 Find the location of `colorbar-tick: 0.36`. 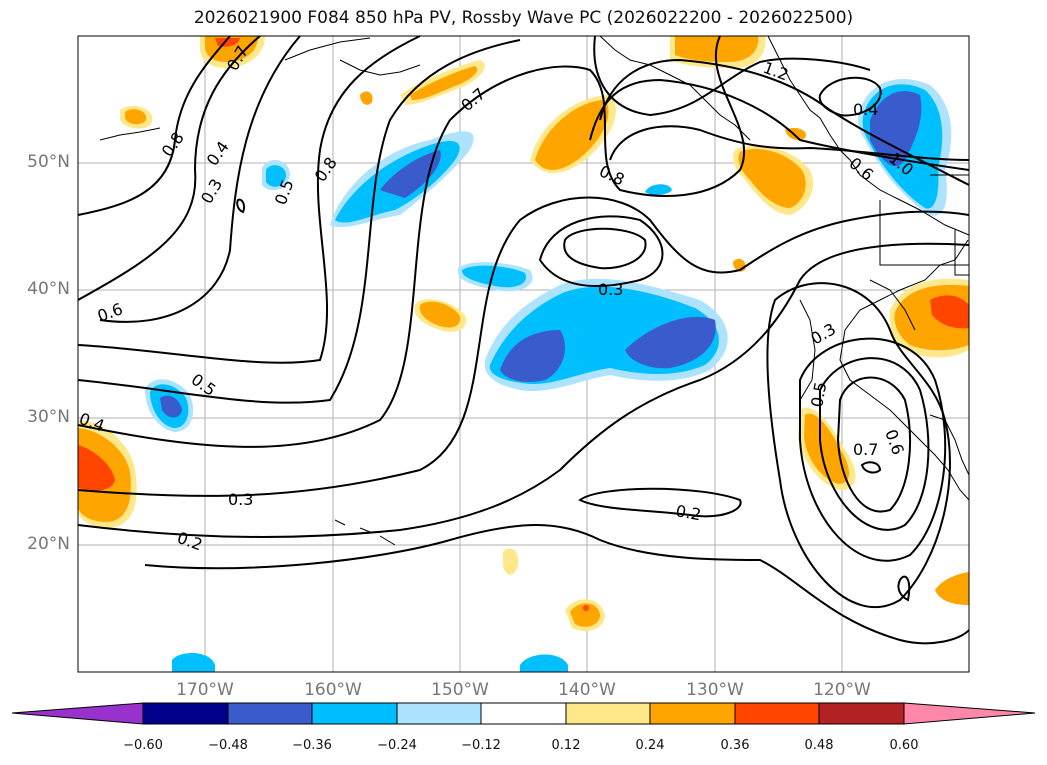

colorbar-tick: 0.36 is located at coordinates (735, 745).